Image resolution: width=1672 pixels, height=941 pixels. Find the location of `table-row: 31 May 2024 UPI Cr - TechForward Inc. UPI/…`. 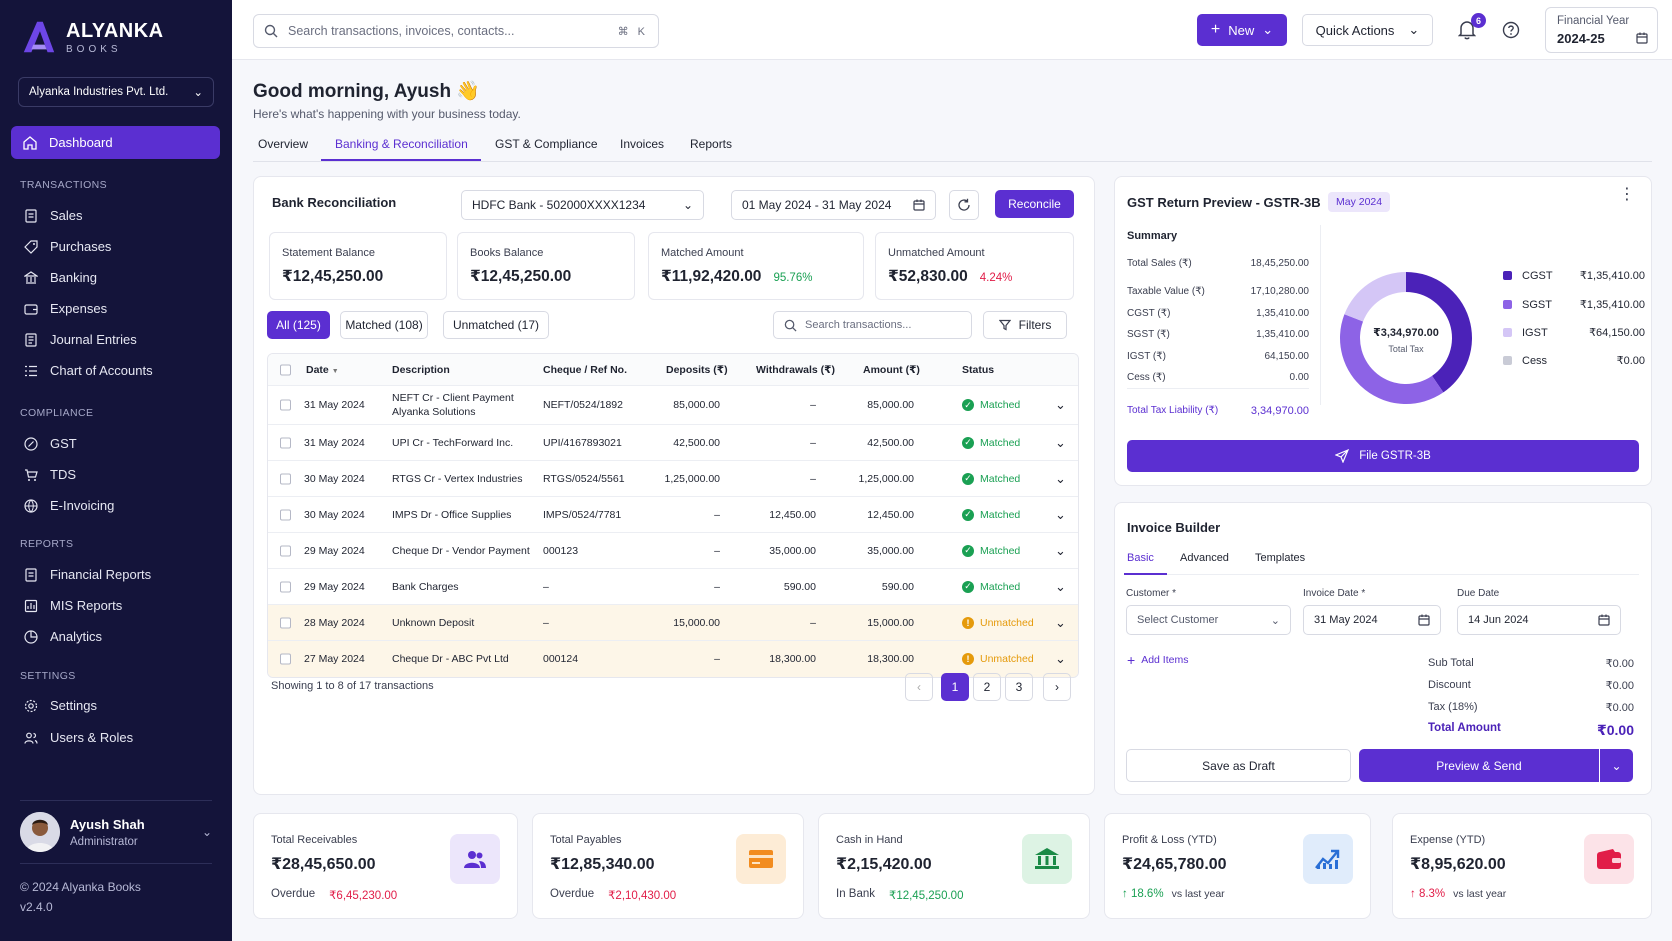

table-row: 31 May 2024 UPI Cr - TechForward Inc. UPI/… is located at coordinates (673, 443).